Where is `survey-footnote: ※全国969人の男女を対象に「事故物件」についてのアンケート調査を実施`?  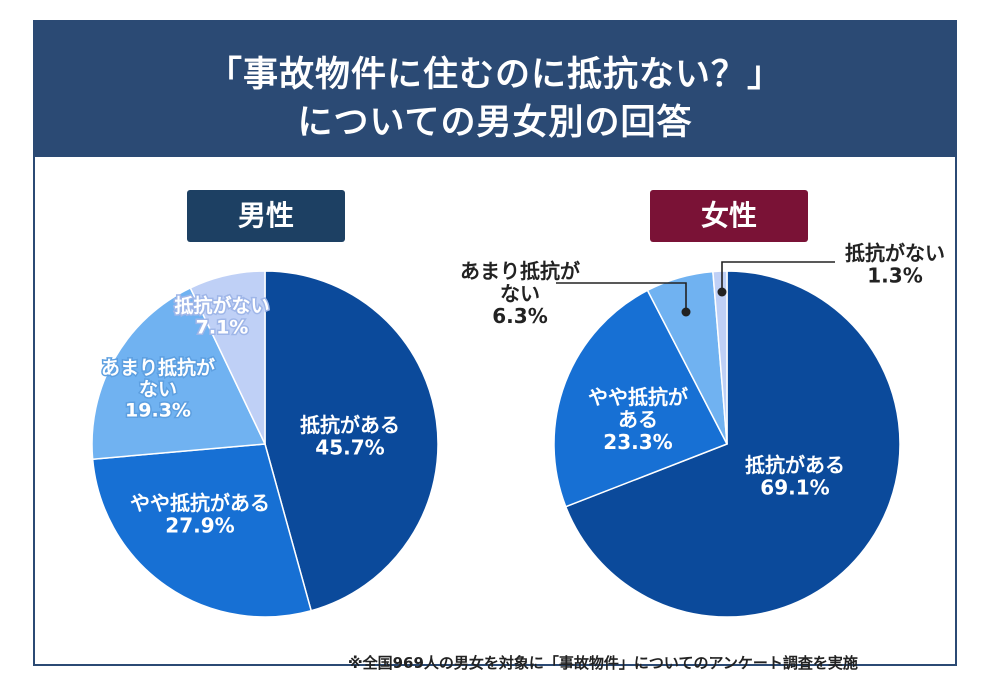 survey-footnote: ※全国969人の男女を対象に「事故物件」についてのアンケート調査を実施 is located at coordinates (603, 663).